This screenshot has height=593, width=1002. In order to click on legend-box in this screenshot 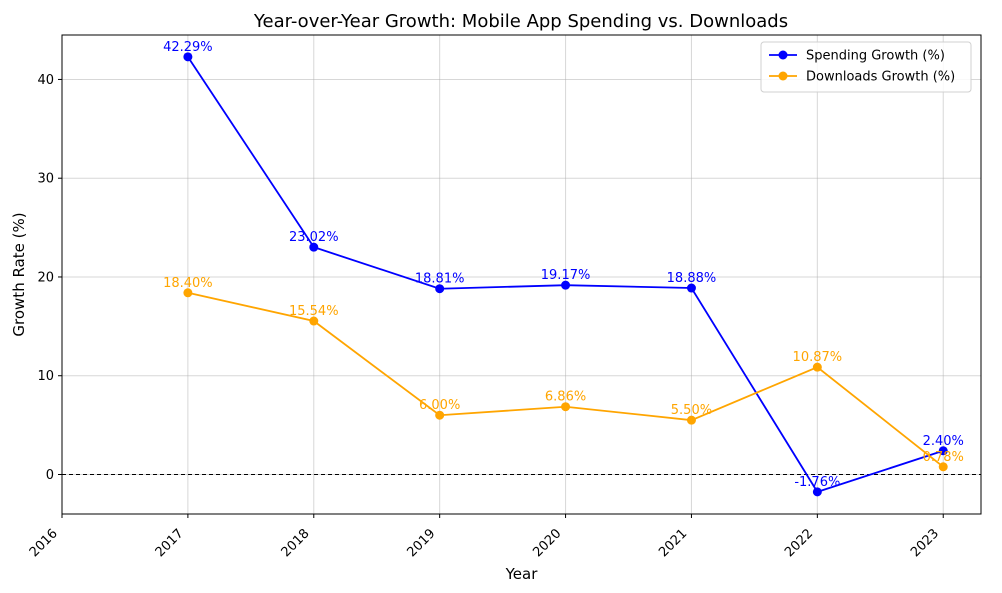, I will do `click(866, 67)`.